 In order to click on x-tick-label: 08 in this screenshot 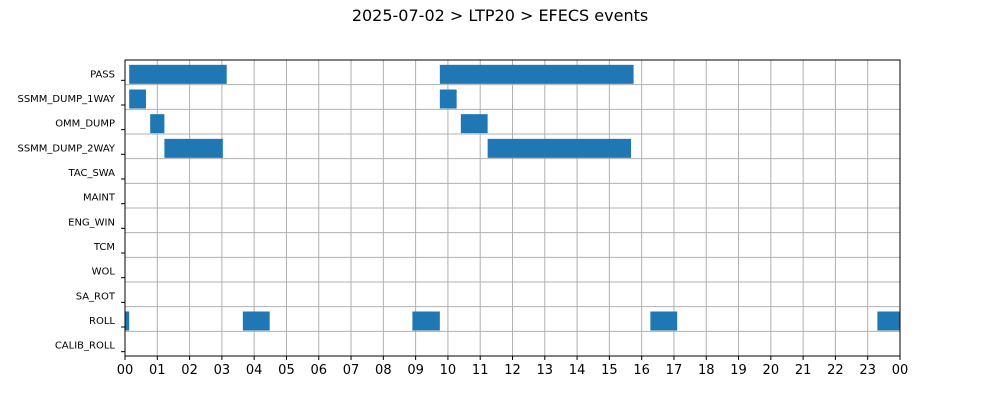, I will do `click(383, 370)`.